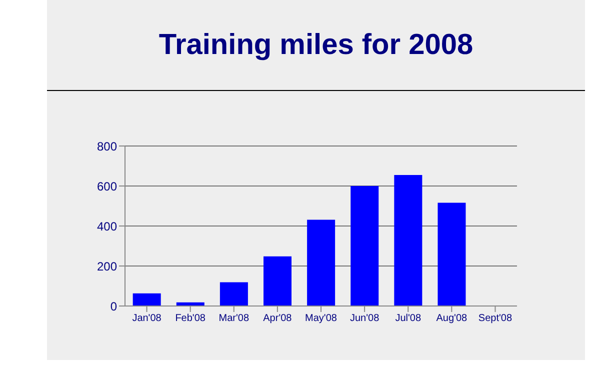  I want to click on x-tick-label: Sept'08, so click(495, 318).